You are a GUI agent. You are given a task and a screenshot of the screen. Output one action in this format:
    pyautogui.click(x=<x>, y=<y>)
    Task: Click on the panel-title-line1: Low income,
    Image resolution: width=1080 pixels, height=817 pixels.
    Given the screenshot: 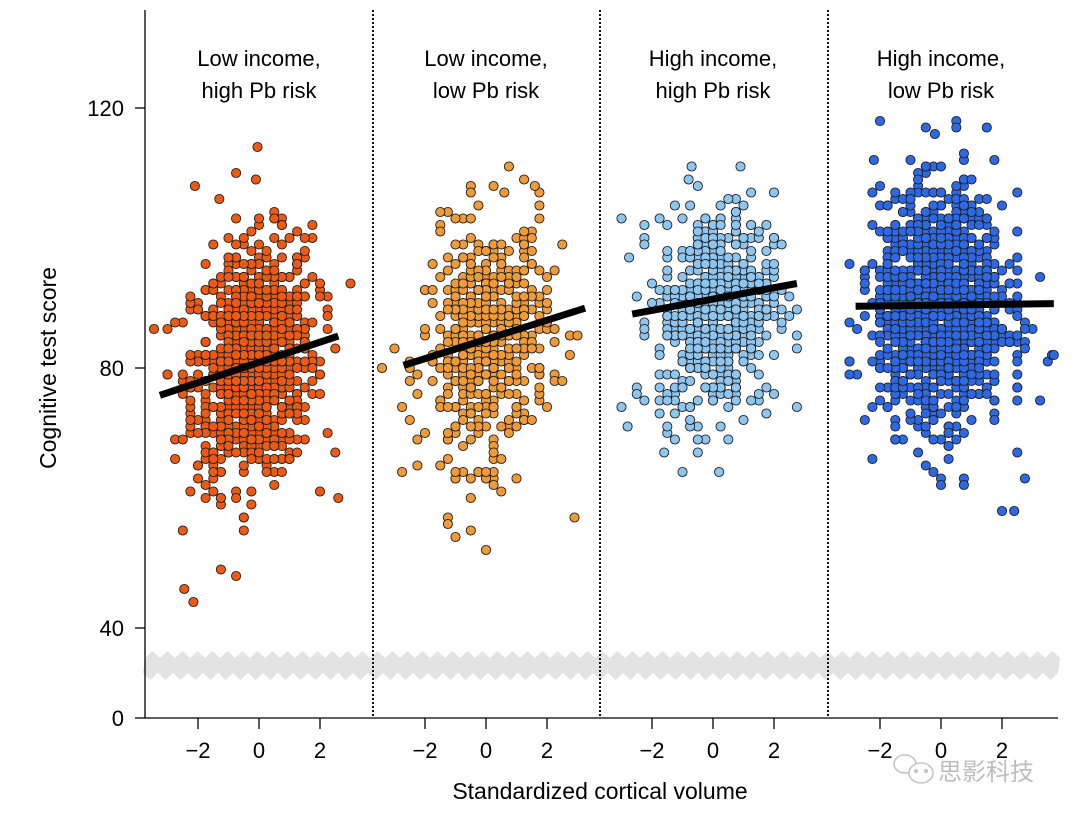 What is the action you would take?
    pyautogui.click(x=259, y=58)
    